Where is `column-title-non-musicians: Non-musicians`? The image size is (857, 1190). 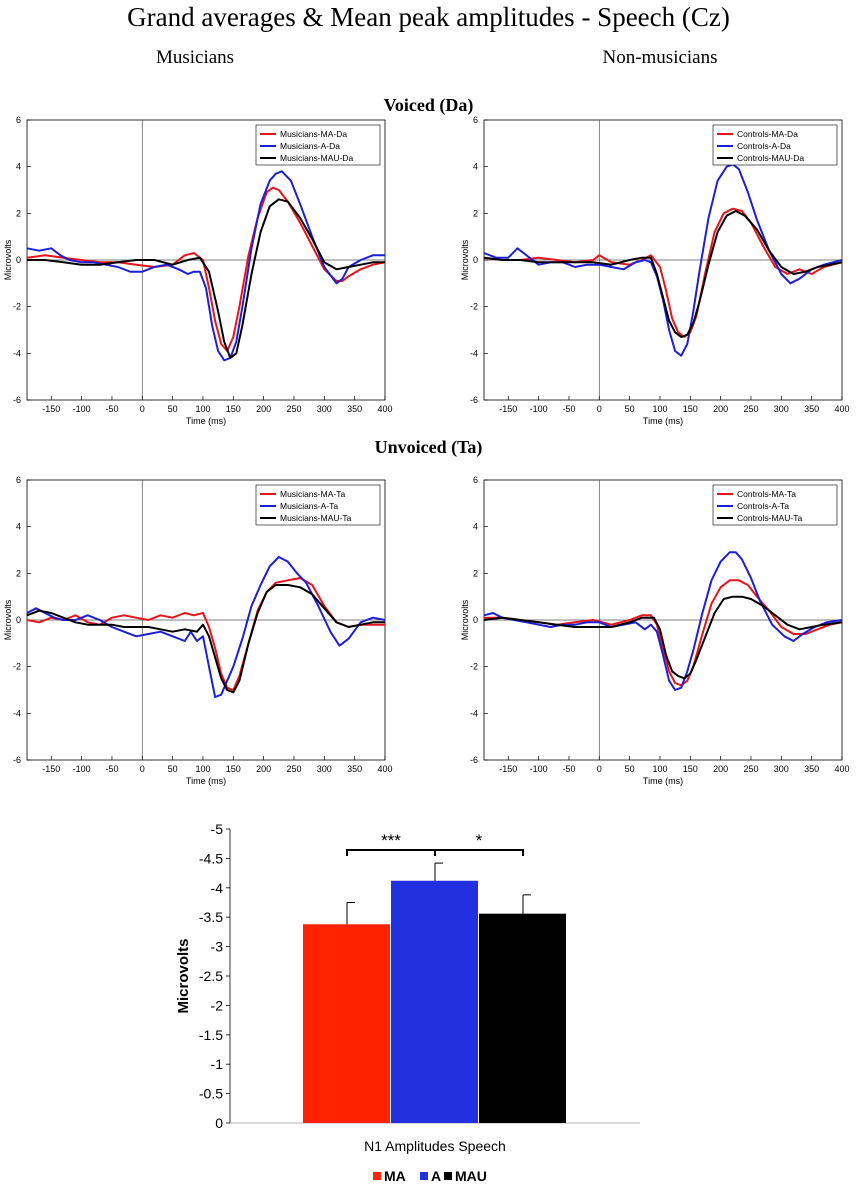
column-title-non-musicians: Non-musicians is located at coordinates (660, 57).